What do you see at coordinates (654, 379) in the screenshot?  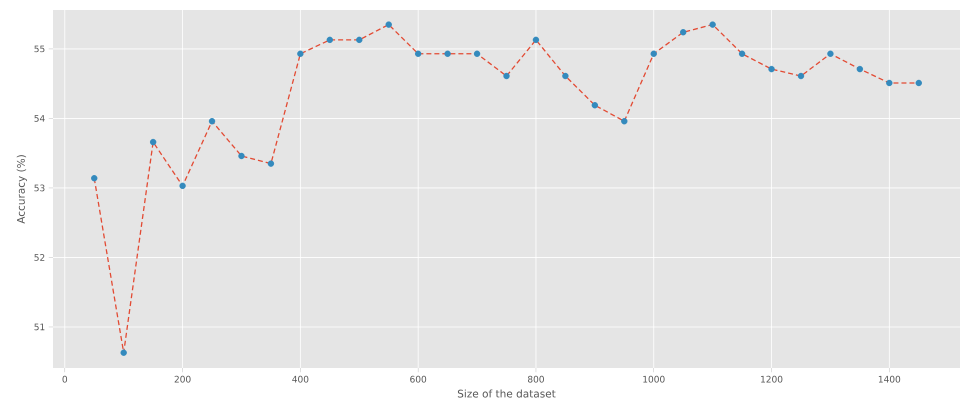 I see `x-tick-label: 1000` at bounding box center [654, 379].